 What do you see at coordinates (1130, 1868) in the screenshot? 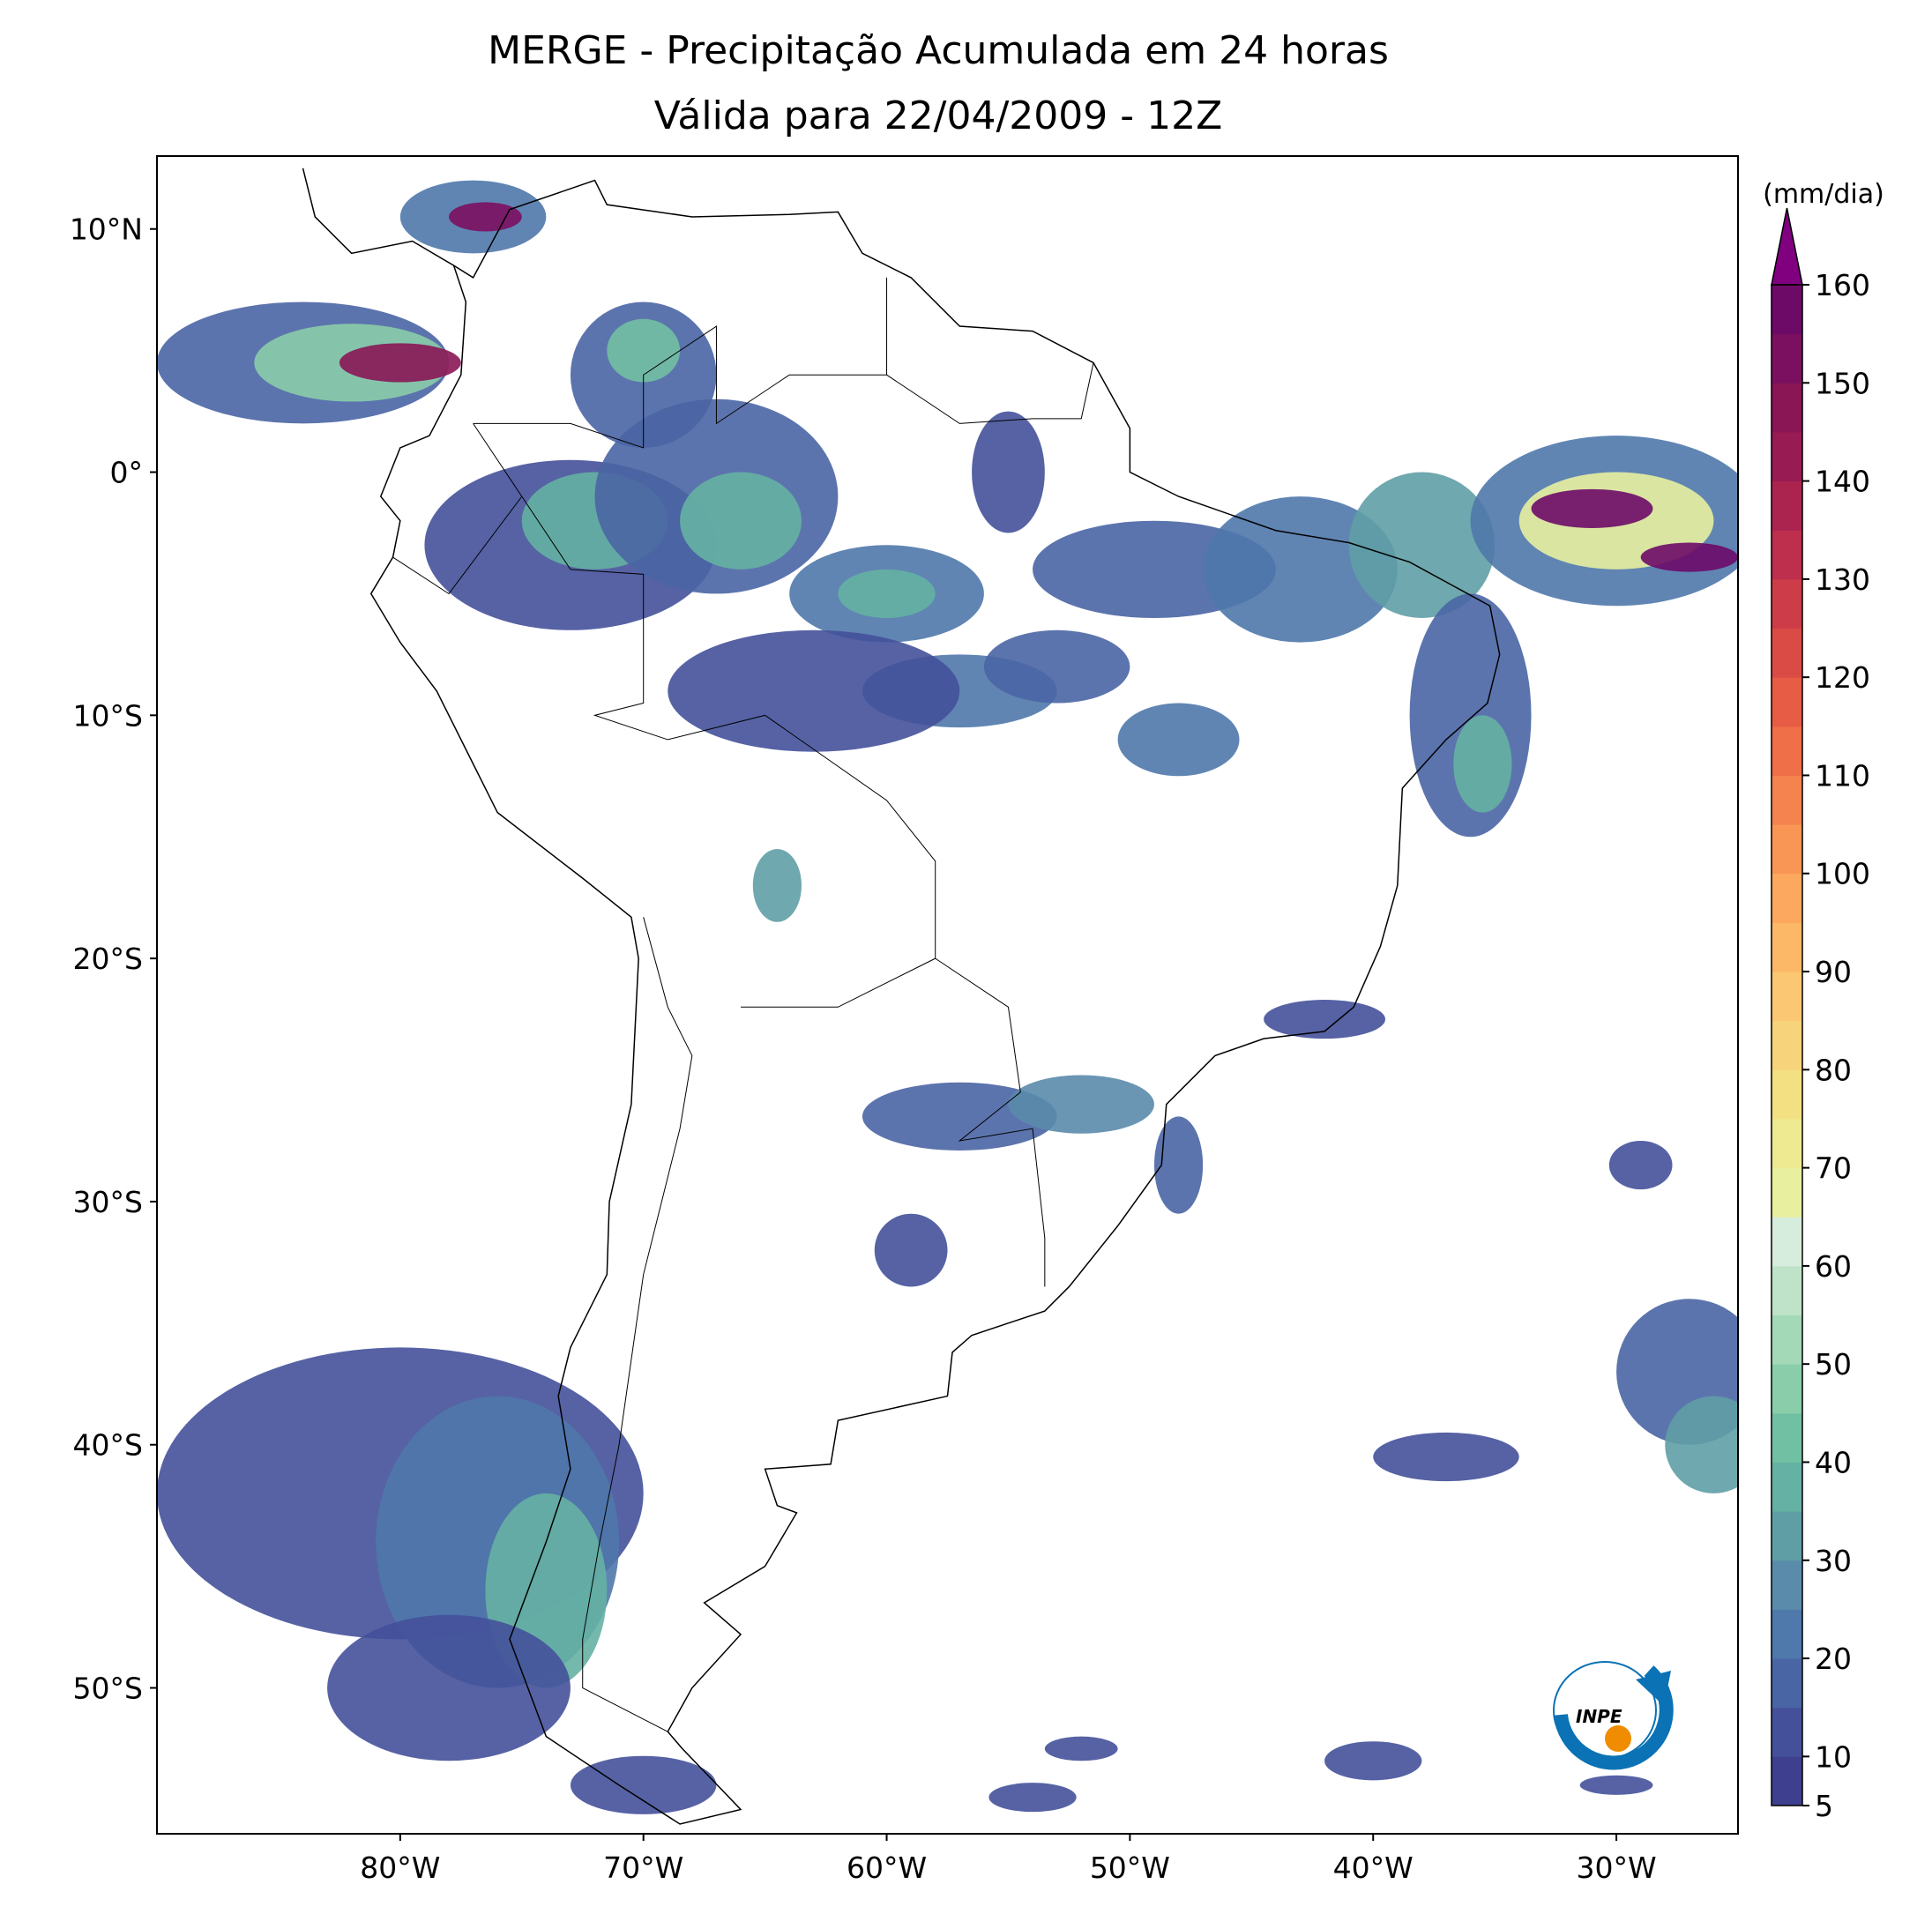
I see `x-tick-label: 50°W` at bounding box center [1130, 1868].